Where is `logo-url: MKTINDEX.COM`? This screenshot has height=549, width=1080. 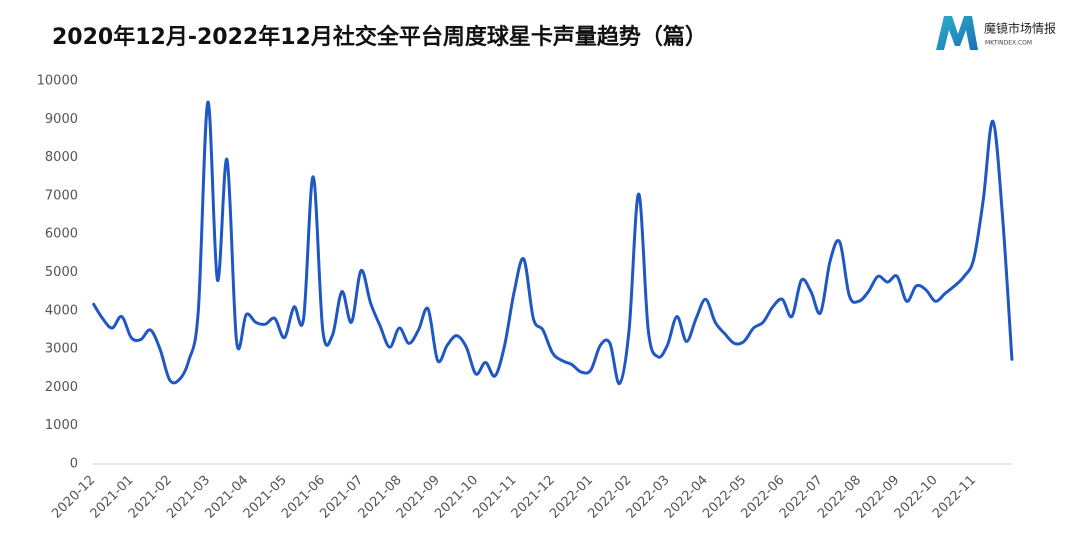 logo-url: MKTINDEX.COM is located at coordinates (1008, 43).